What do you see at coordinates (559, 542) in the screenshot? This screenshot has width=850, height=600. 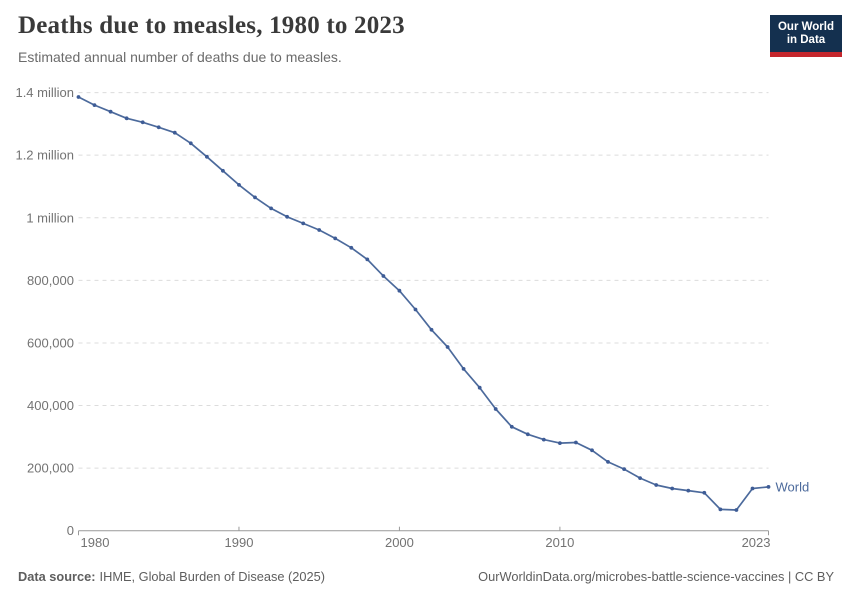 I see `x-axis-label: 2010` at bounding box center [559, 542].